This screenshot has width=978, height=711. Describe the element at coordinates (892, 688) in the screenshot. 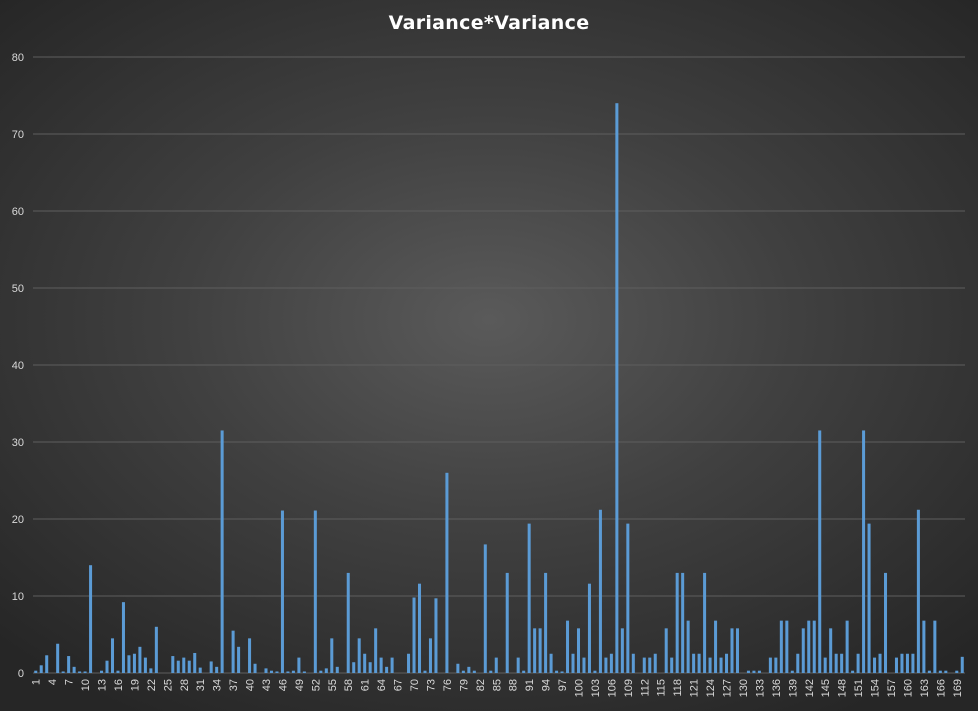

I see `x-tick-label: 157` at that location.